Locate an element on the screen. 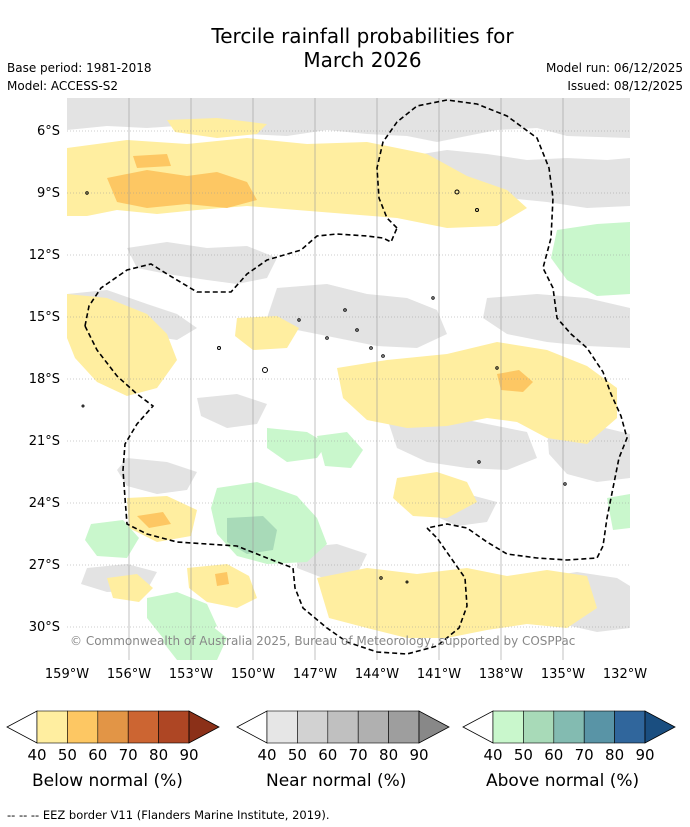  lat-label-21s: 21°S is located at coordinates (44, 441).